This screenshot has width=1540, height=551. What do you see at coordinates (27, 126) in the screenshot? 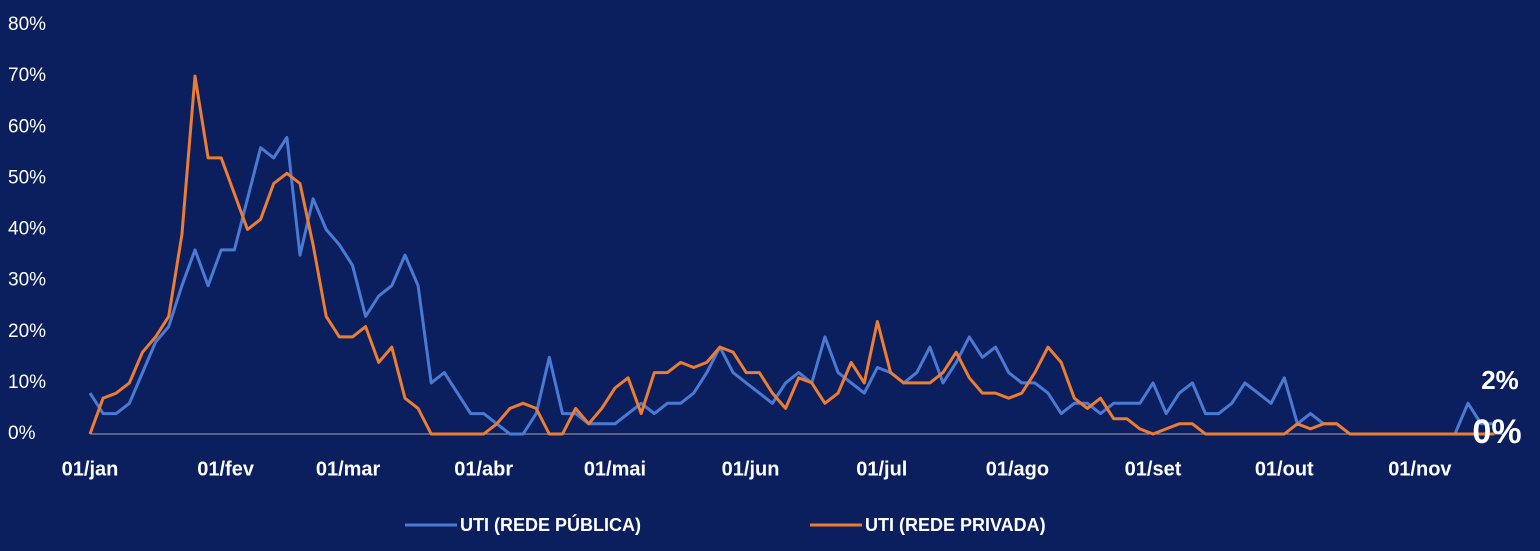
I see `y-tick-label: 60%` at bounding box center [27, 126].